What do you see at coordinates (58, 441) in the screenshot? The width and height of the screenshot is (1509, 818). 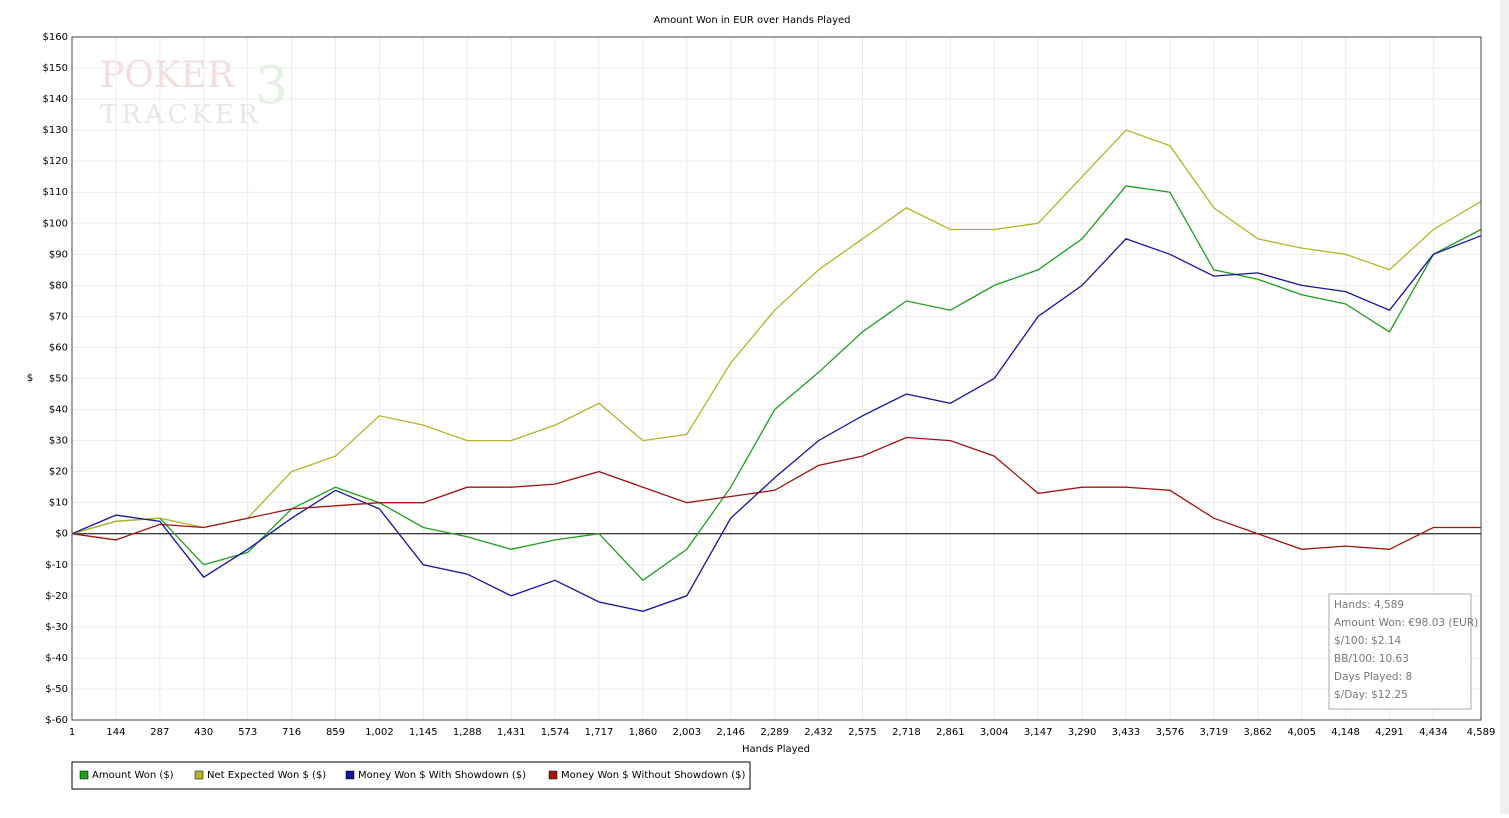 I see `y-tick-label: $30` at bounding box center [58, 441].